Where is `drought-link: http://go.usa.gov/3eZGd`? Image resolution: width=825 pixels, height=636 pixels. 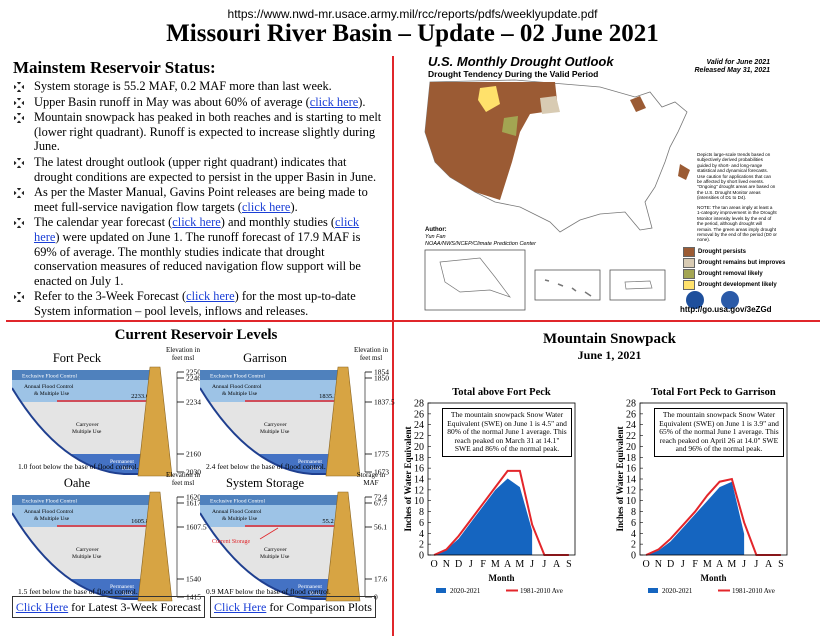
drought-link: http://go.usa.gov/3eZGd is located at coordinates (726, 309).